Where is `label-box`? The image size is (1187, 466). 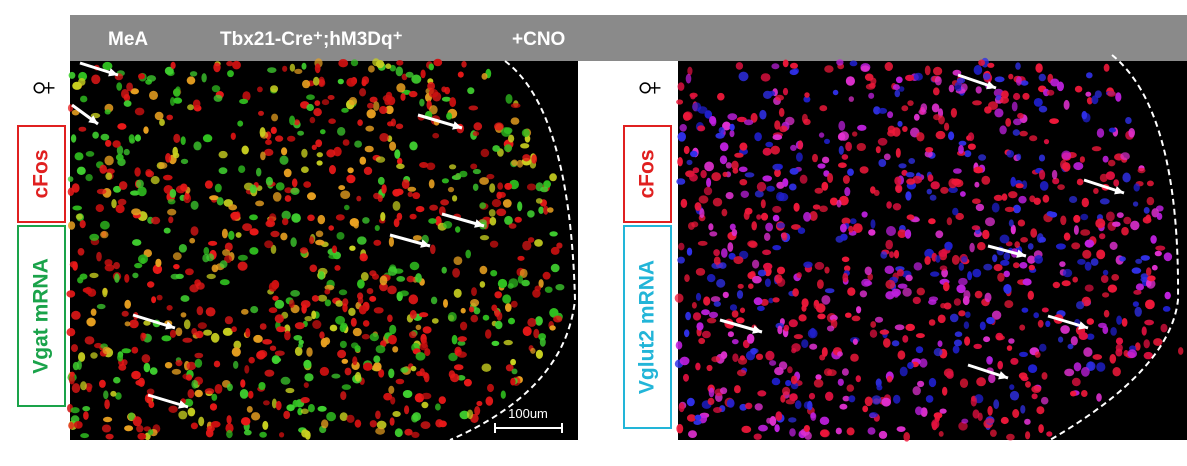
label-box is located at coordinates (41, 174).